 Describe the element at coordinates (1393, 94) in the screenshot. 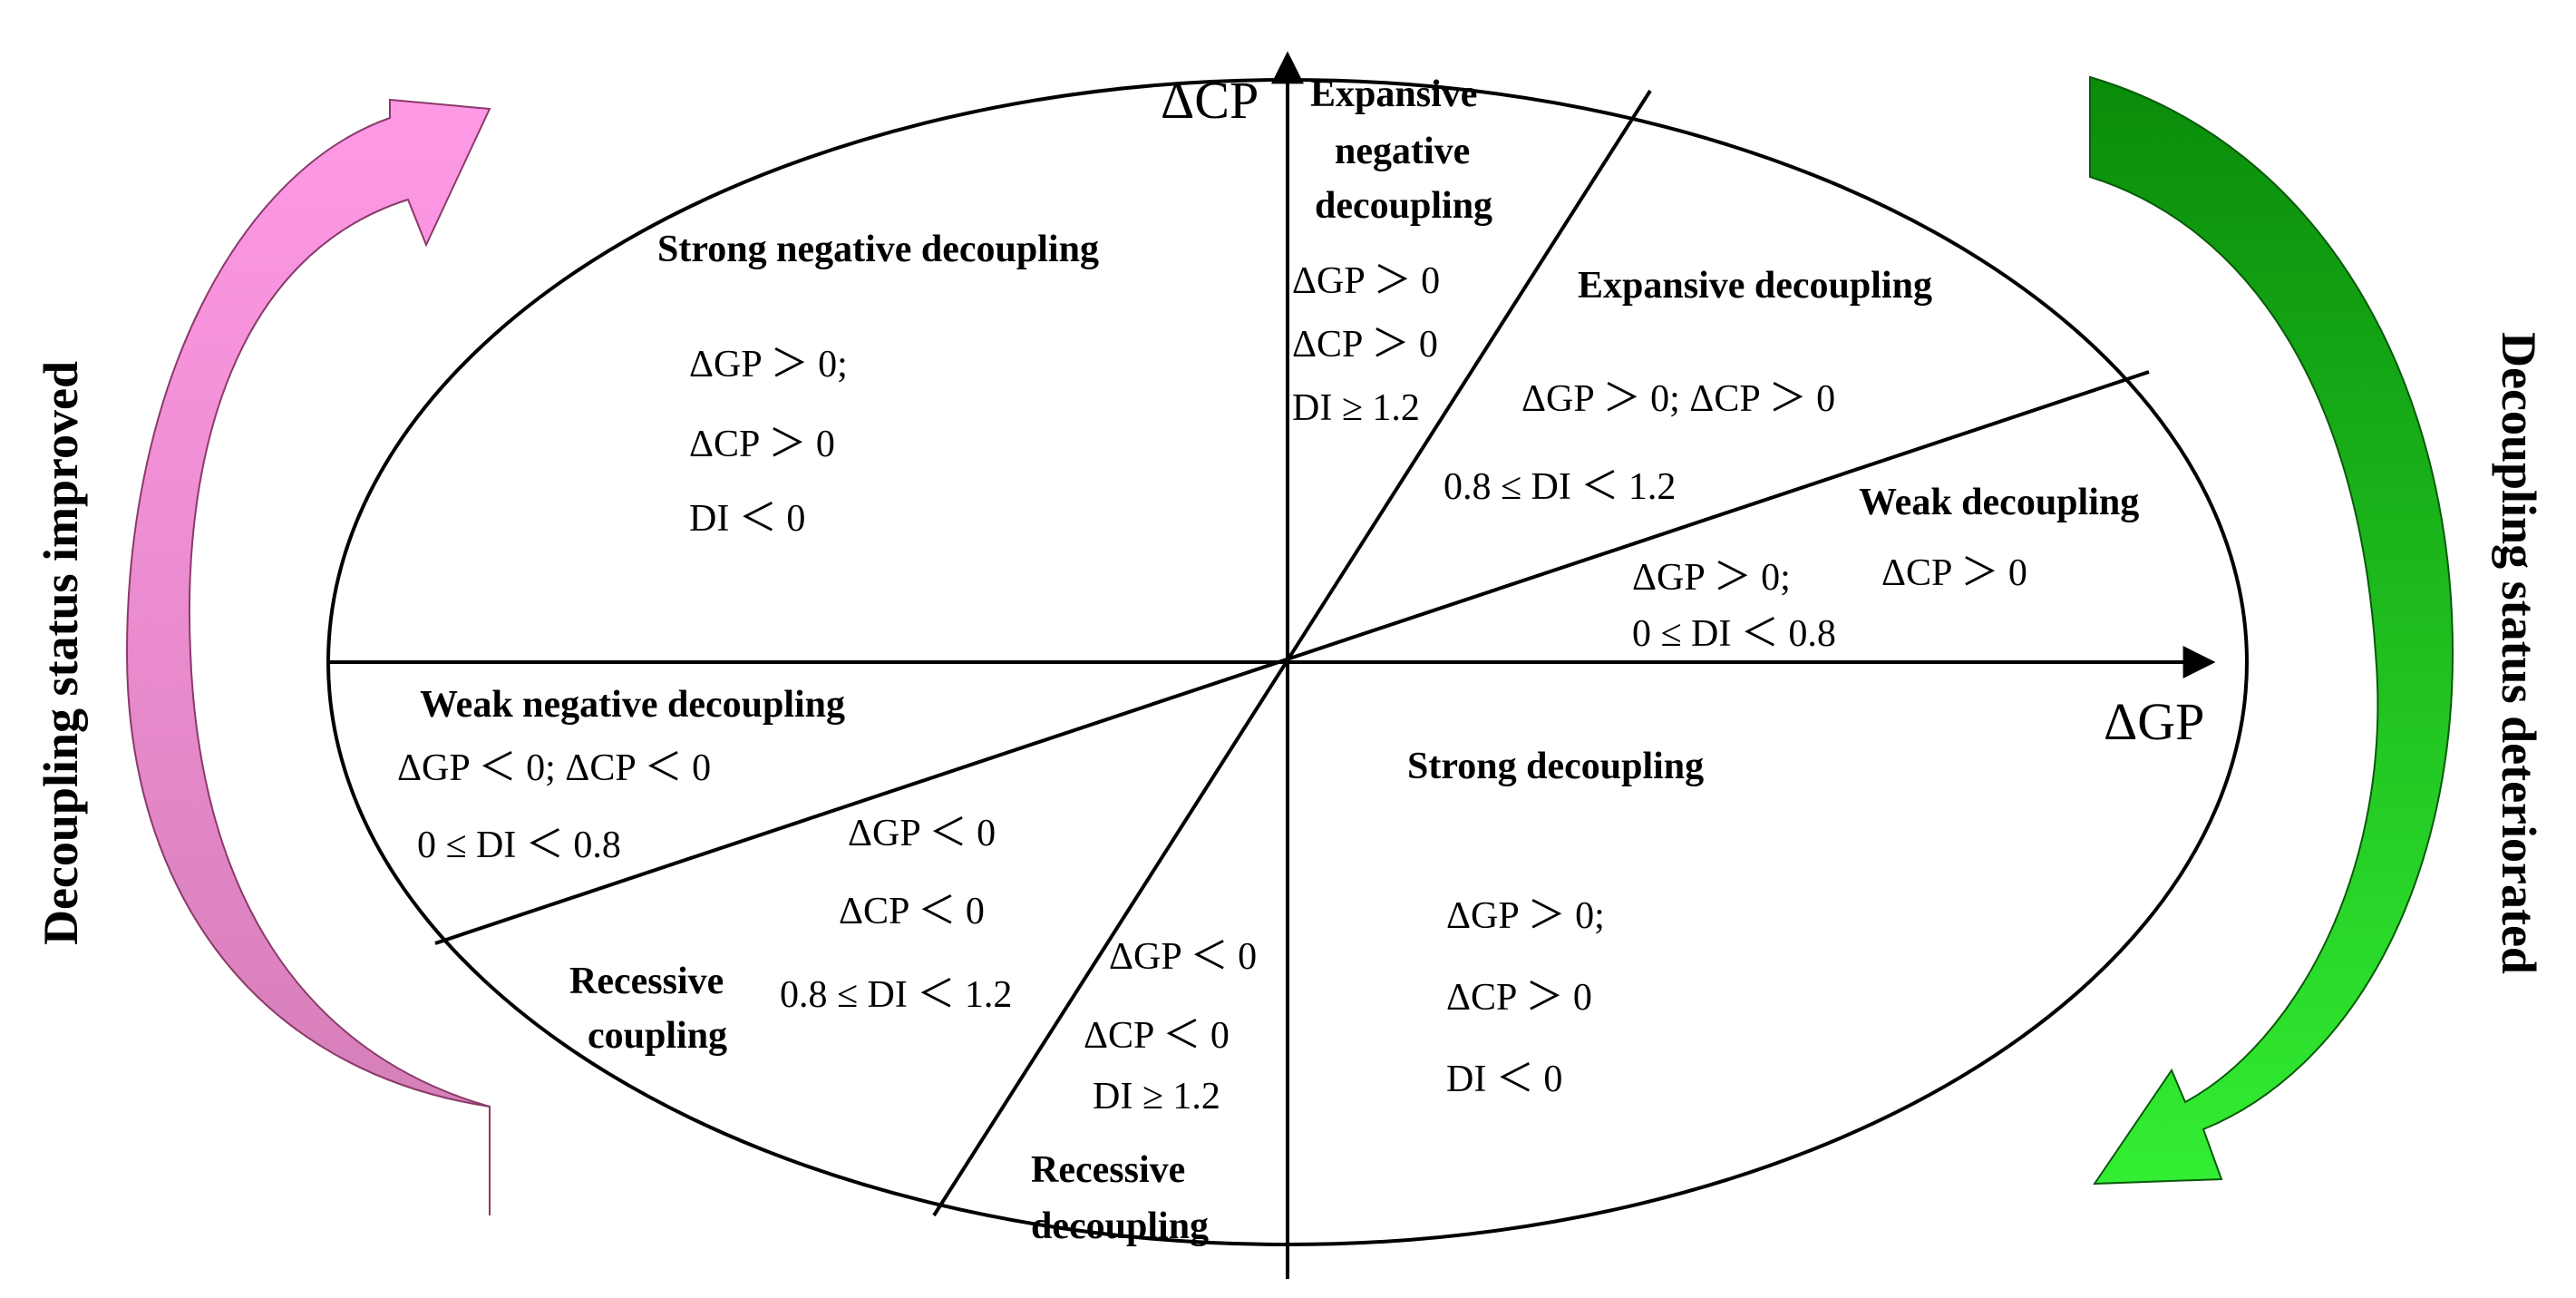

I see `zone-expansive-negative-title-1: Expansive` at that location.